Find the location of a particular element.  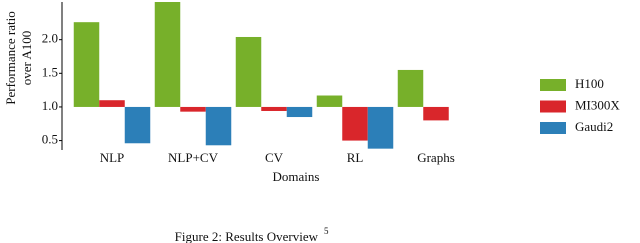

y-tick-label: 1.5 is located at coordinates (50, 71).